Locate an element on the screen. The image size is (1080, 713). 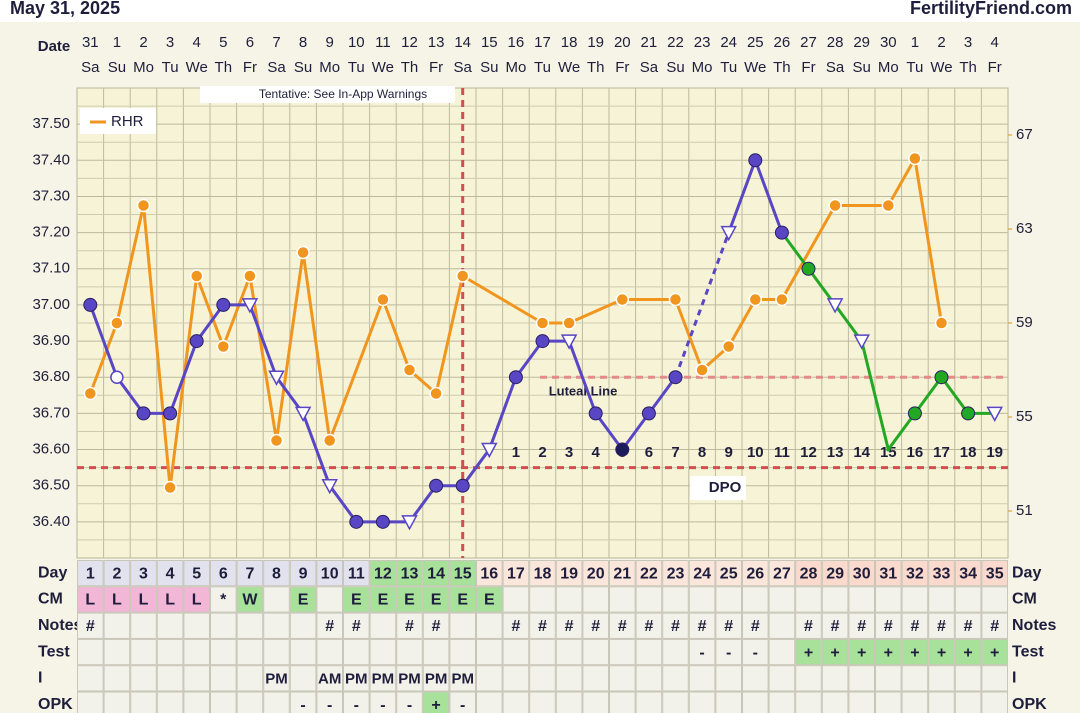
cell-text: 16 is located at coordinates (489, 573).